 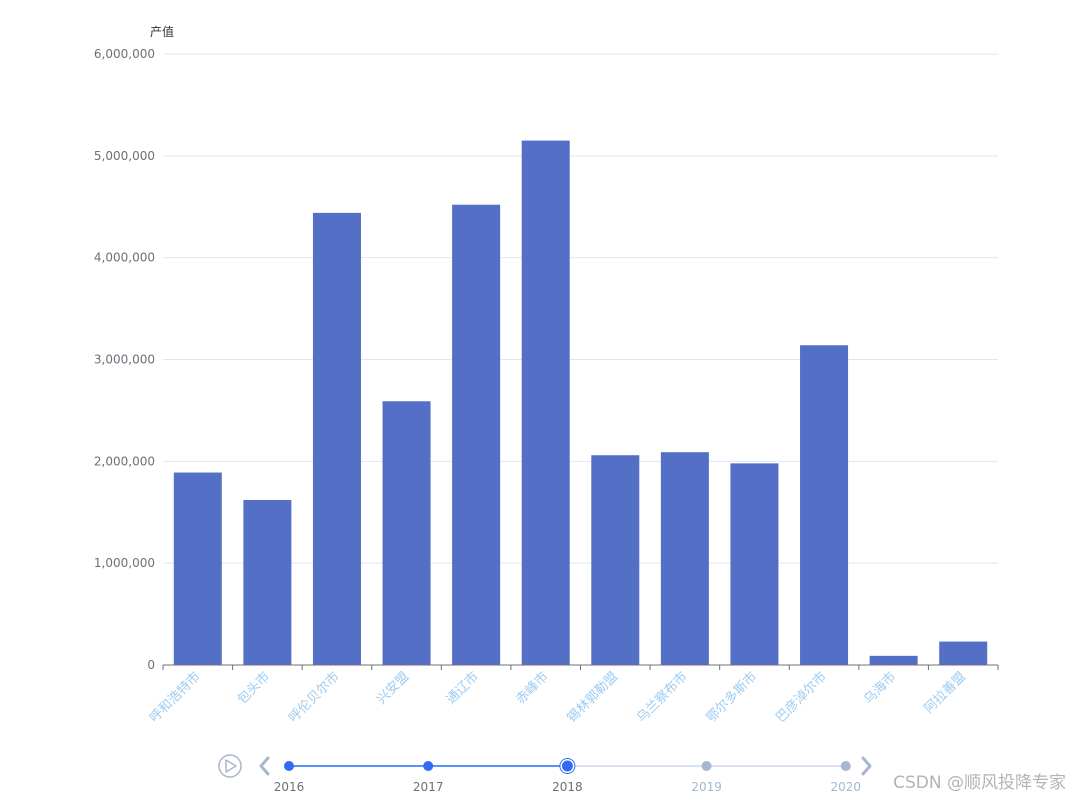 I want to click on timeline-year-label: 2016, so click(x=289, y=787).